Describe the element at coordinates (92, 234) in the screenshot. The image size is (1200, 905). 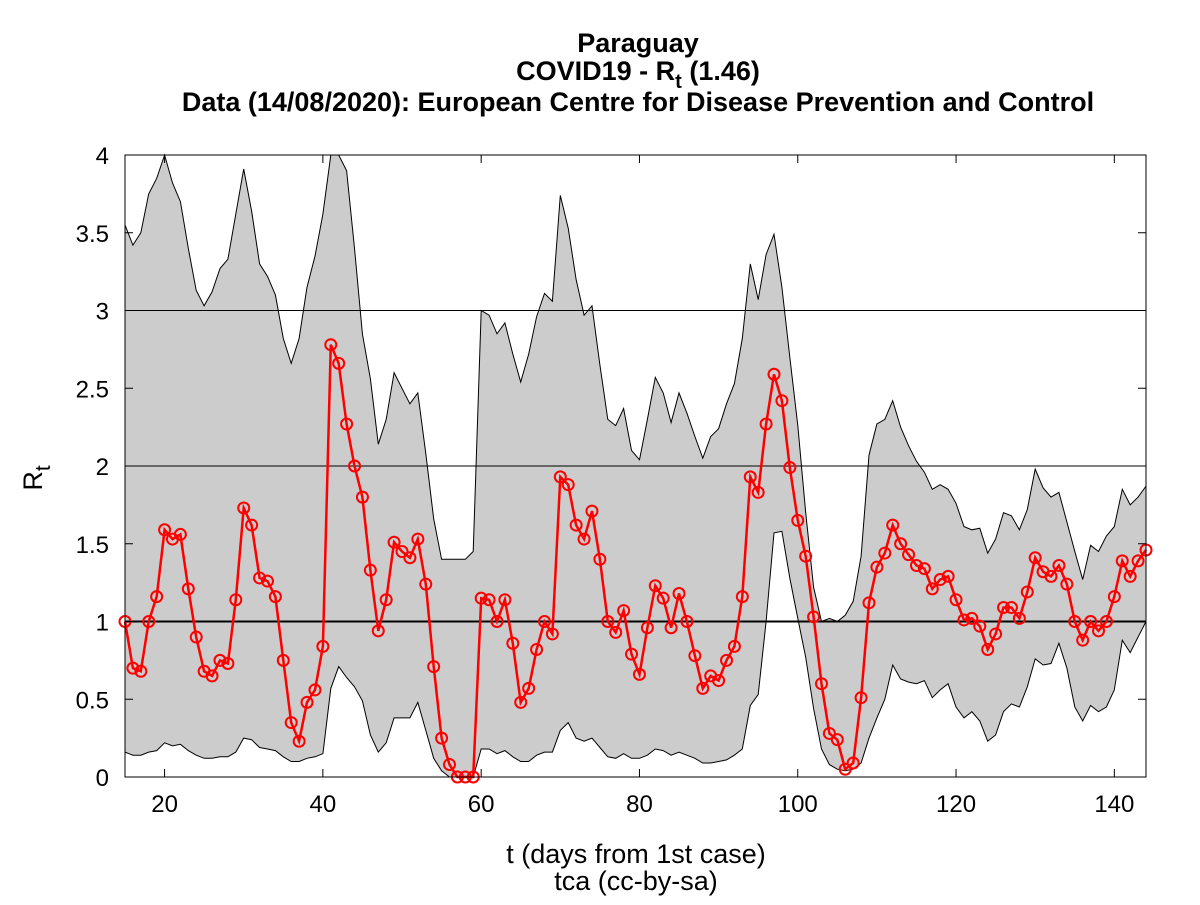
I see `y-tick-label: 3.5` at that location.